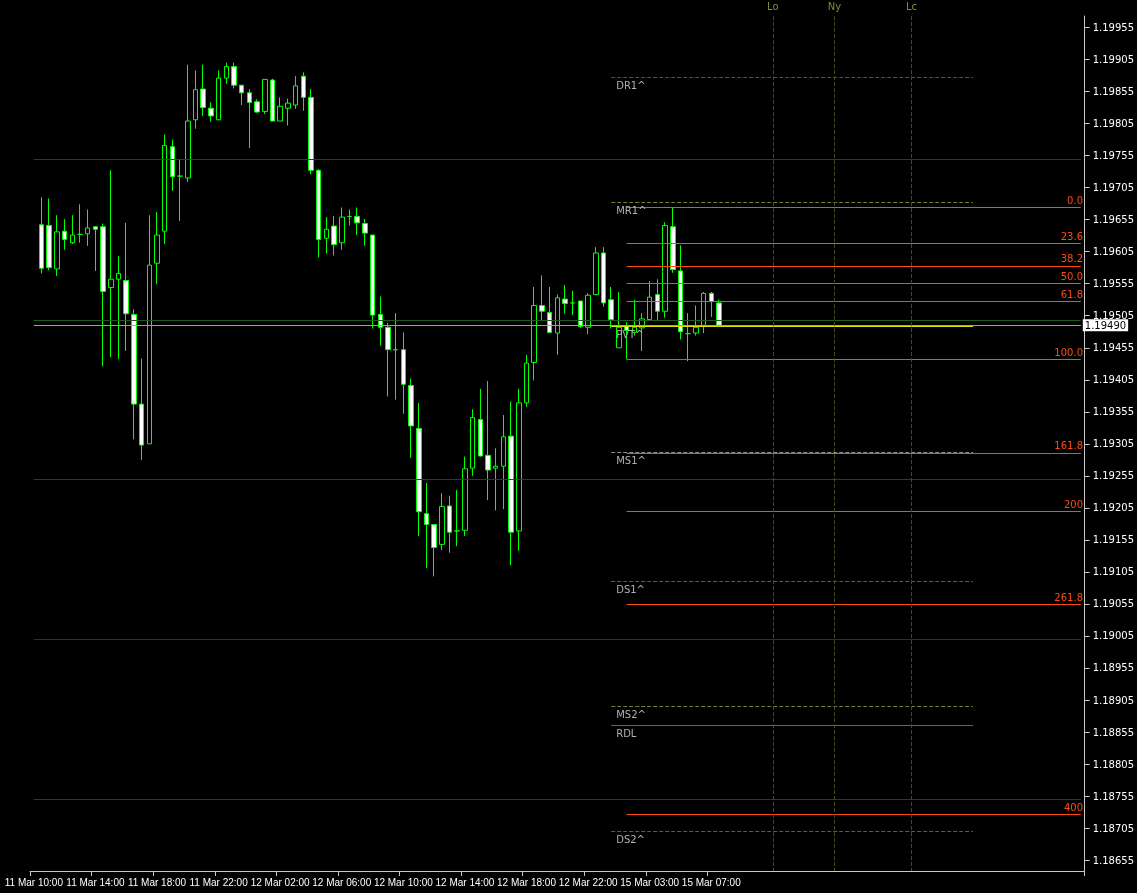 This screenshot has width=1137, height=893. I want to click on x-tick-label: 11 Mar 14:00, so click(95, 882).